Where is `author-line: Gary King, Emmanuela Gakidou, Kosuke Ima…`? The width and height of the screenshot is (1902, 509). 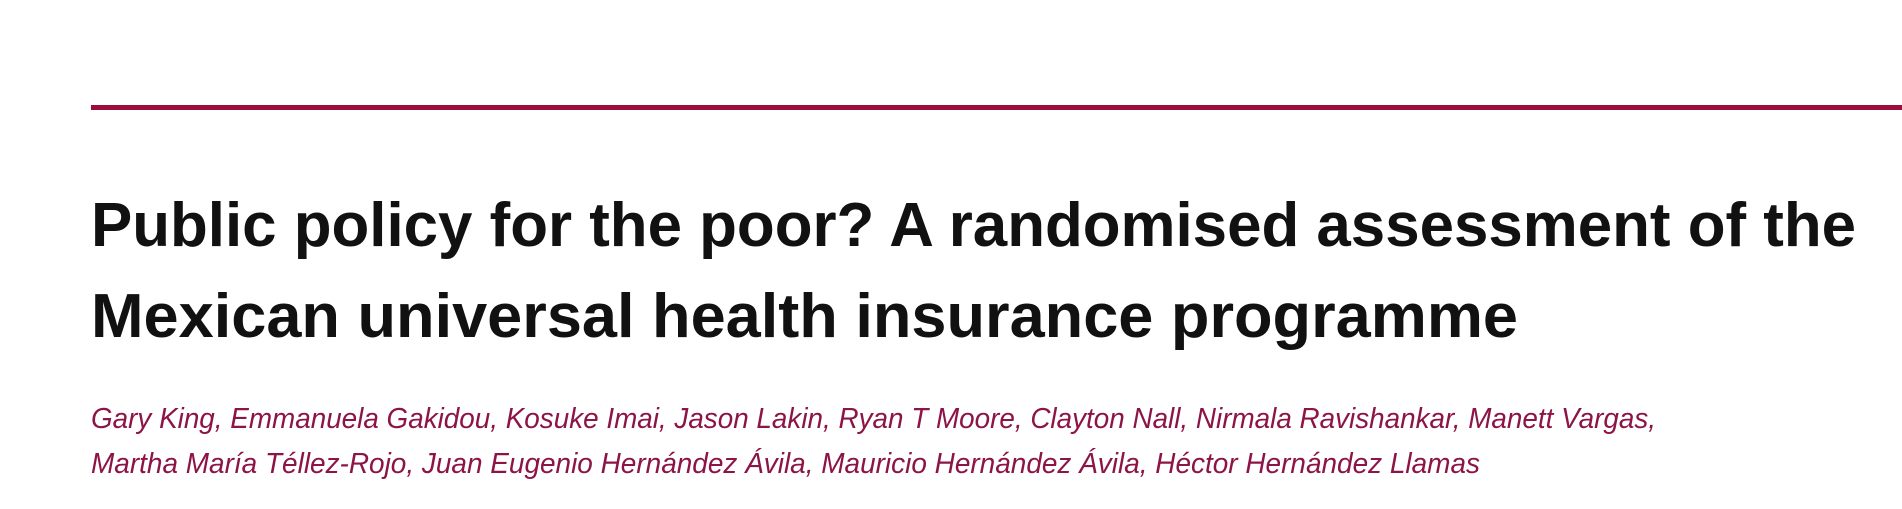 author-line: Gary King, Emmanuela Gakidou, Kosuke Ima… is located at coordinates (873, 419).